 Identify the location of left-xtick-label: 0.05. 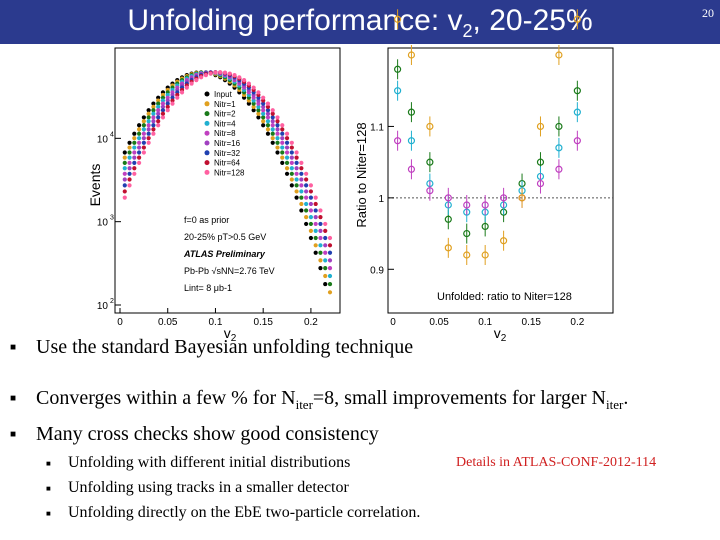
(168, 322).